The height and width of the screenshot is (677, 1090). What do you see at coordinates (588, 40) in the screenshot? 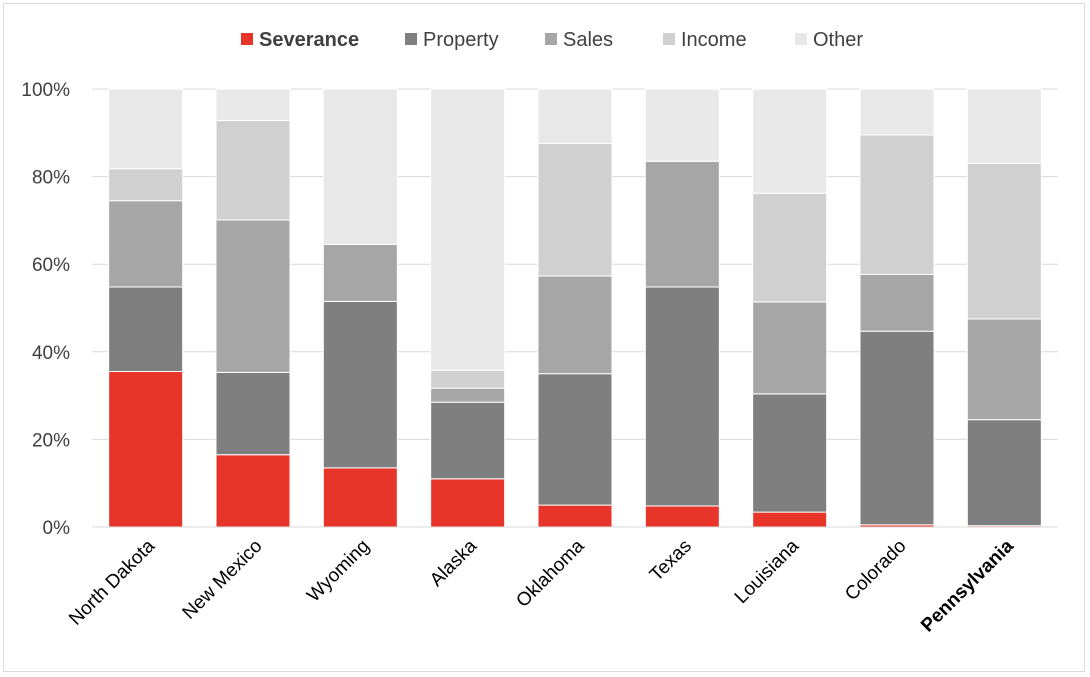
I see `legend-label-sales: Sales` at bounding box center [588, 40].